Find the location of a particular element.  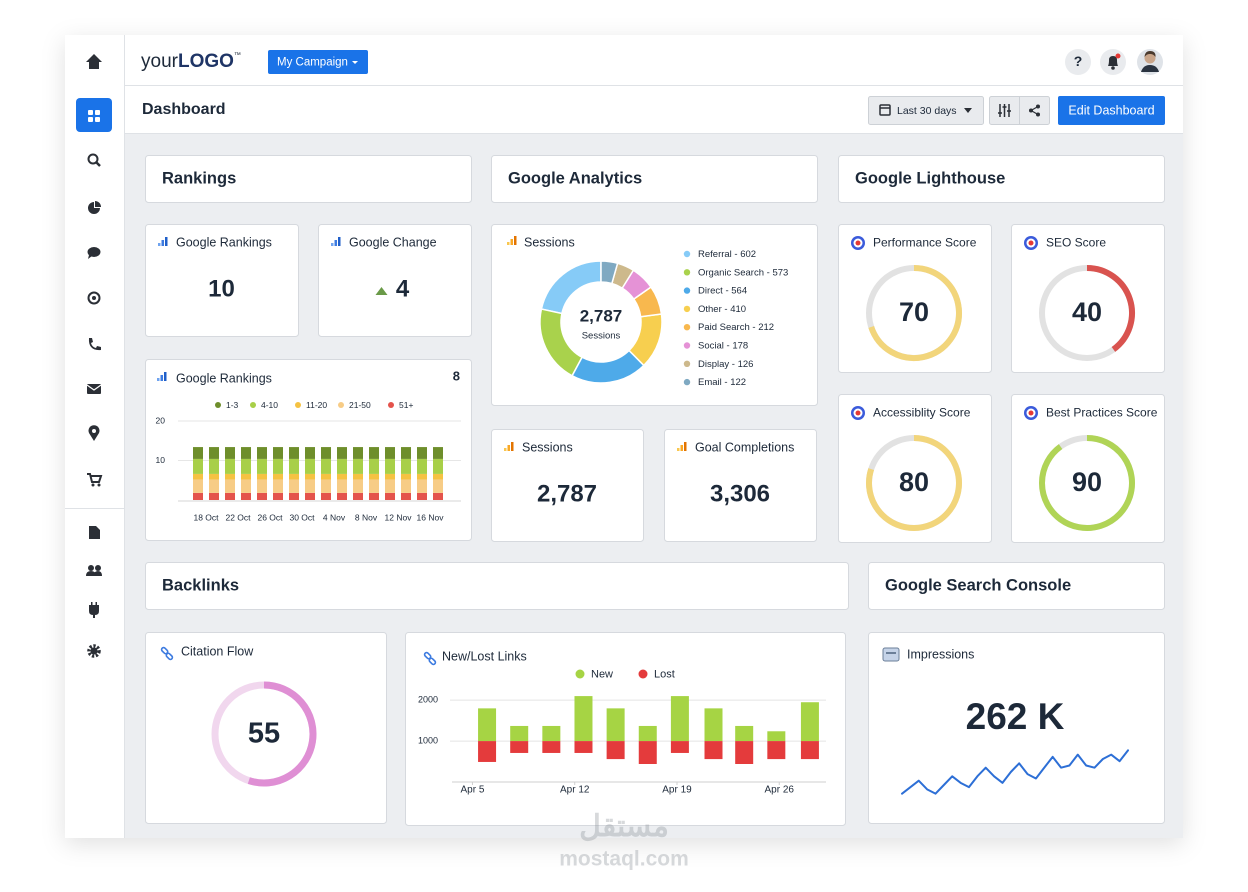

kpi-label: Google Change is located at coordinates (393, 242).